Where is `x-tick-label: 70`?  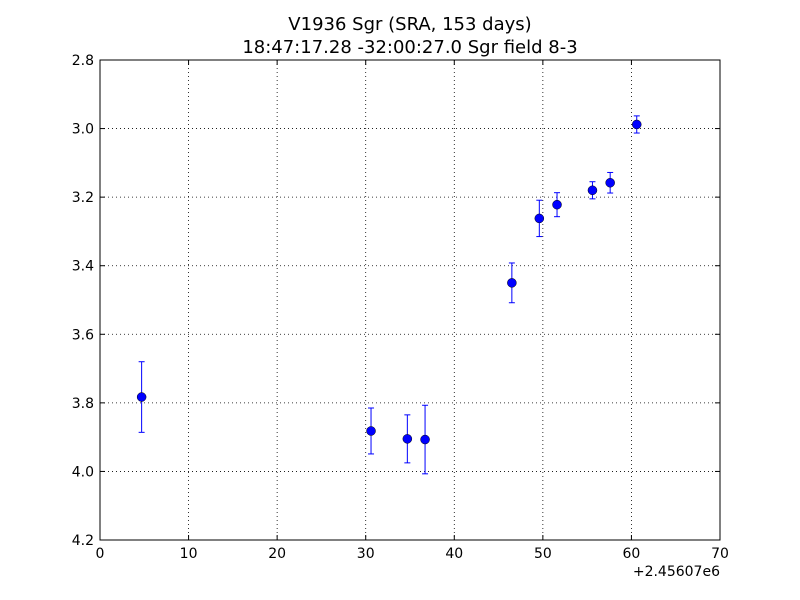
x-tick-label: 70 is located at coordinates (720, 554).